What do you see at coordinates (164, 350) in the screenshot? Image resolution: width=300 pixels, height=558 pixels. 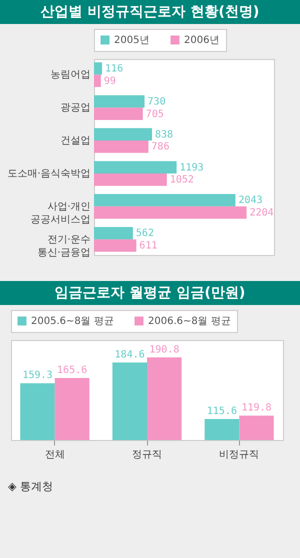 I see `data-label: 190.8` at bounding box center [164, 350].